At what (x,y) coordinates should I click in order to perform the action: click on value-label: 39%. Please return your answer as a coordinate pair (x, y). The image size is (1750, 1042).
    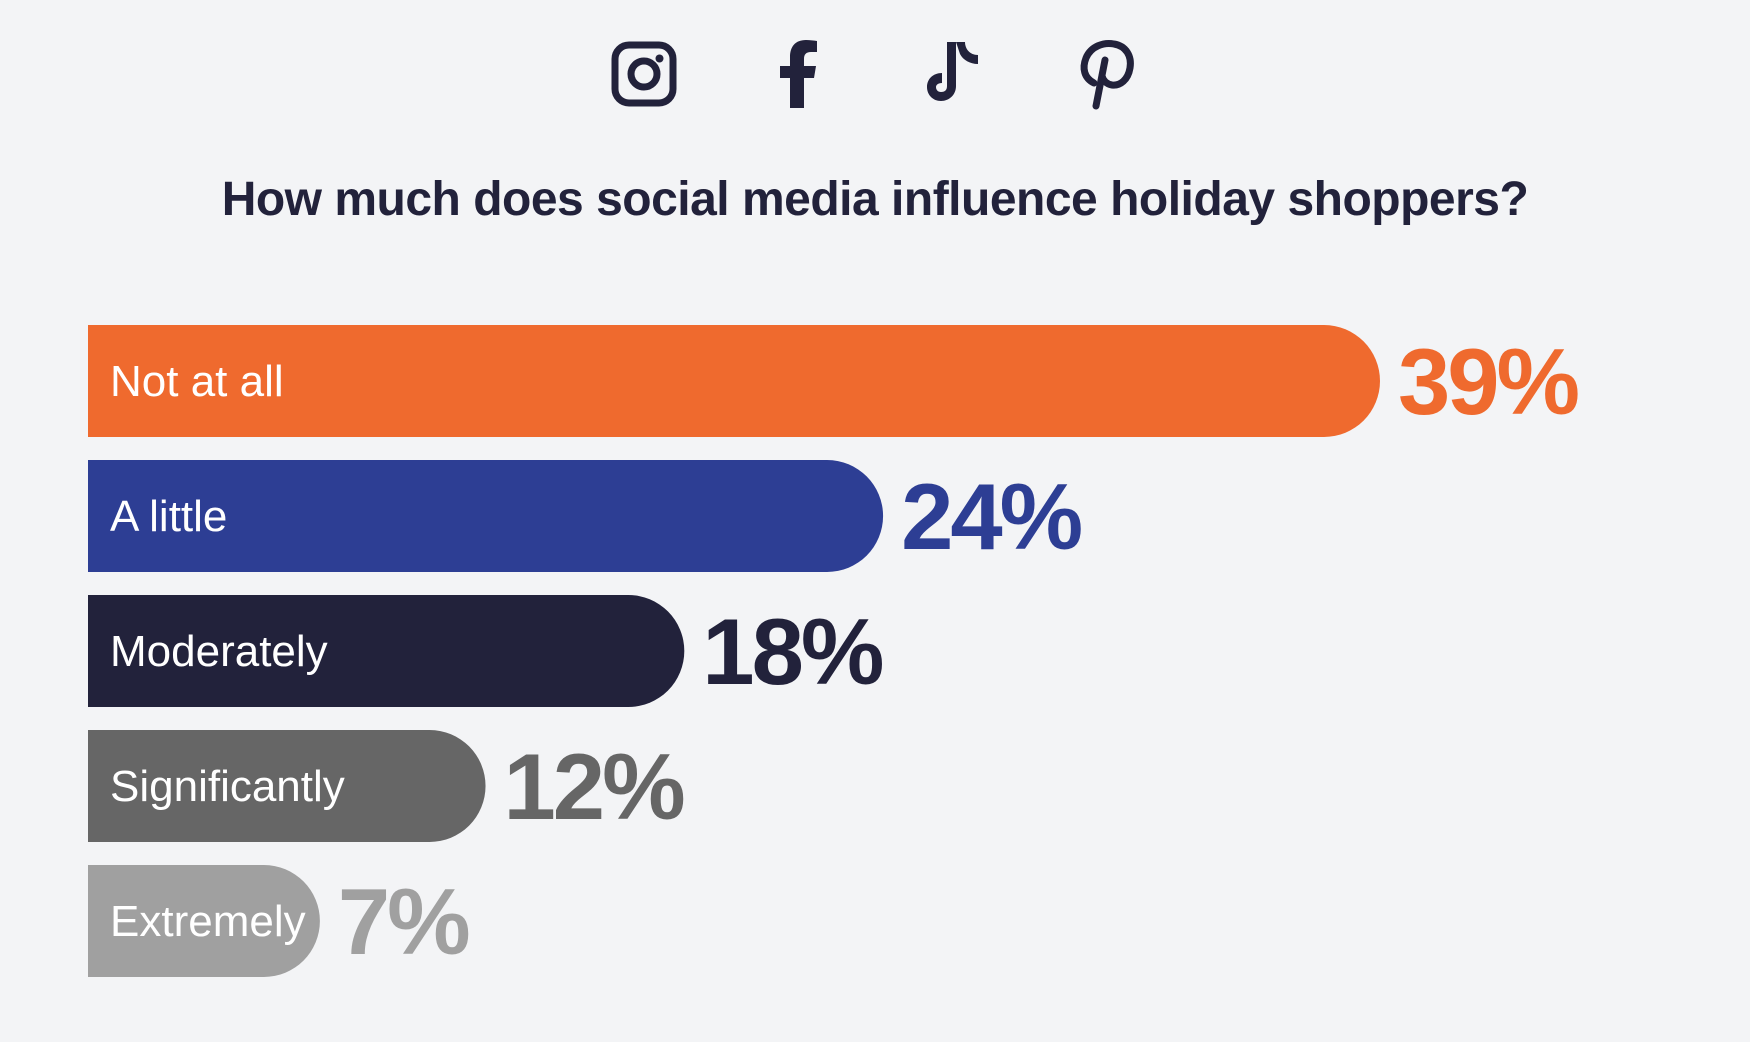
    Looking at the image, I should click on (1488, 381).